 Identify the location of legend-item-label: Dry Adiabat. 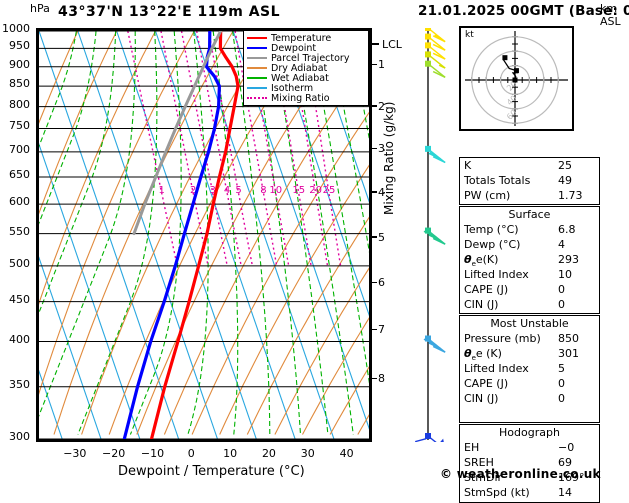
(299, 68).